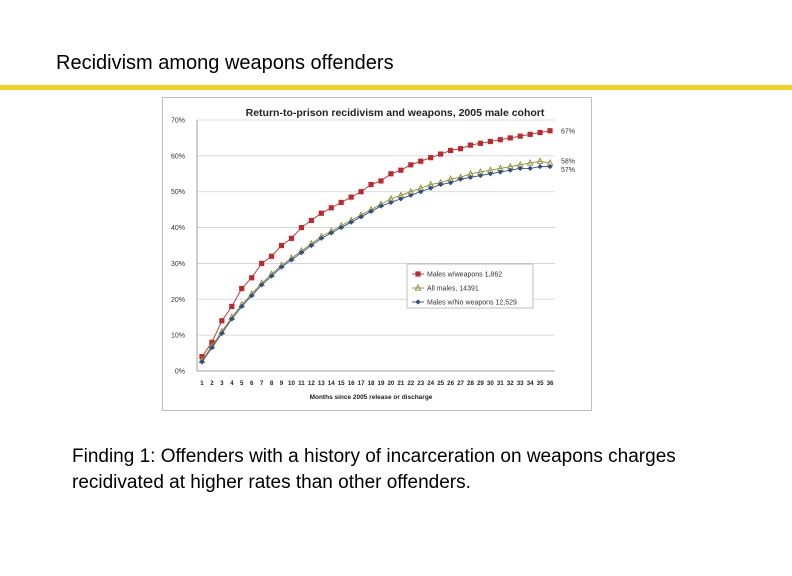 Image resolution: width=792 pixels, height=576 pixels. Describe the element at coordinates (470, 383) in the screenshot. I see `x-tick-label: 28` at that location.